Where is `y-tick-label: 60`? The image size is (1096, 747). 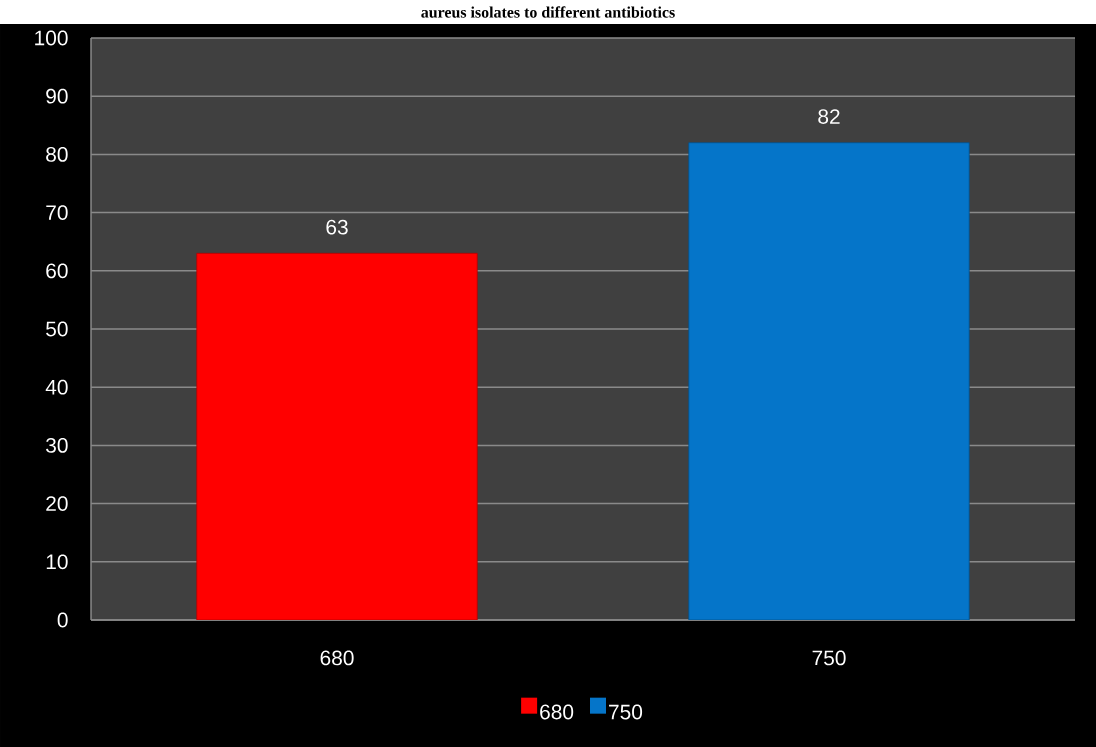 y-tick-label: 60 is located at coordinates (57, 271).